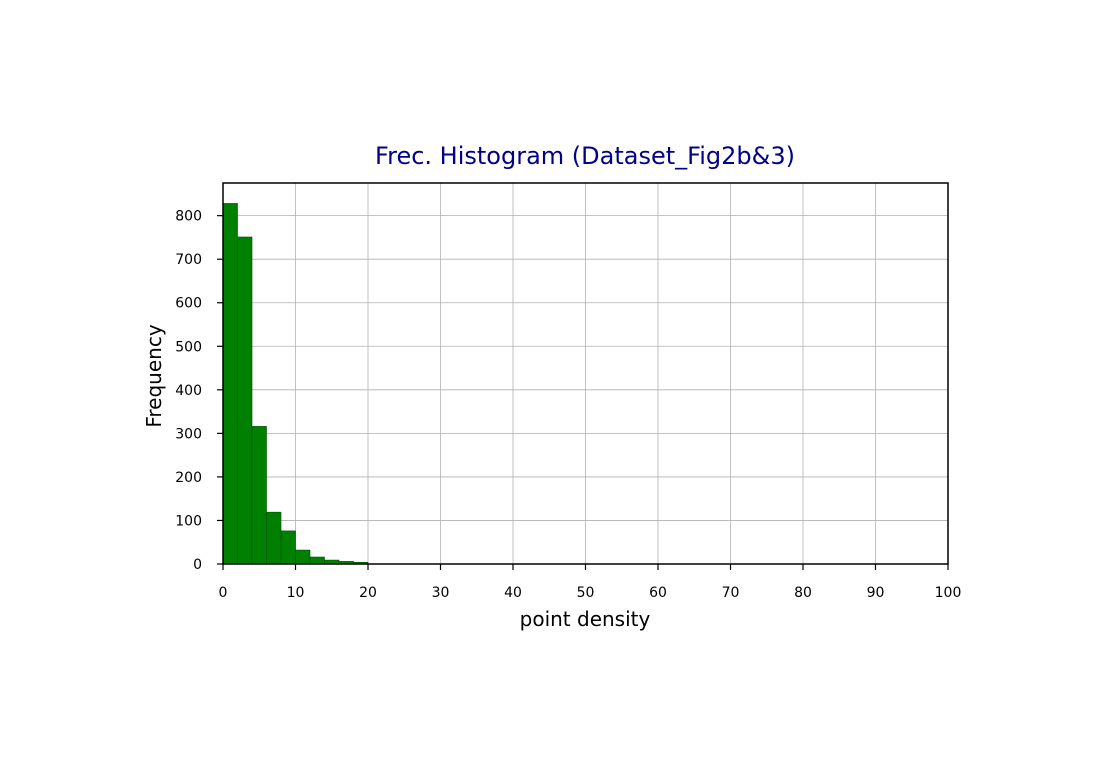  I want to click on y-tick-label: 800, so click(188, 217).